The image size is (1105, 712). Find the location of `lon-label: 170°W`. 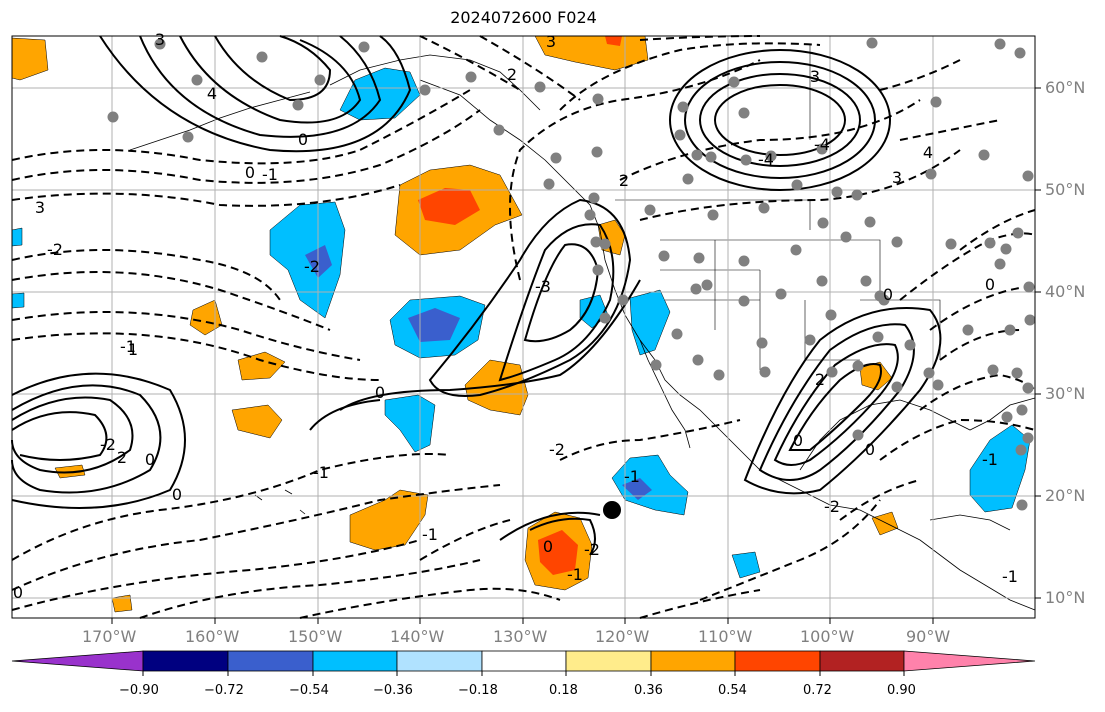

lon-label: 170°W is located at coordinates (109, 636).